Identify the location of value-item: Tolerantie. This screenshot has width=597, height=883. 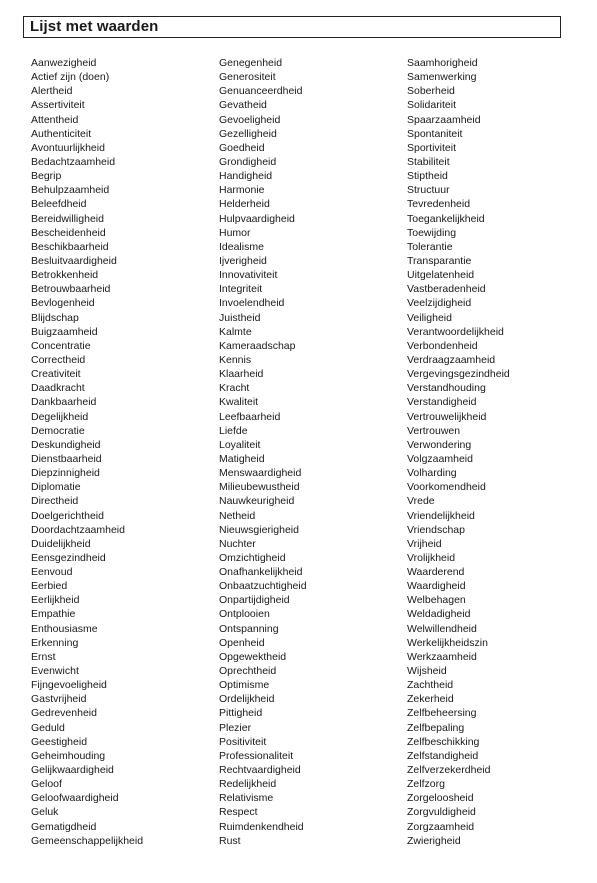
(430, 246).